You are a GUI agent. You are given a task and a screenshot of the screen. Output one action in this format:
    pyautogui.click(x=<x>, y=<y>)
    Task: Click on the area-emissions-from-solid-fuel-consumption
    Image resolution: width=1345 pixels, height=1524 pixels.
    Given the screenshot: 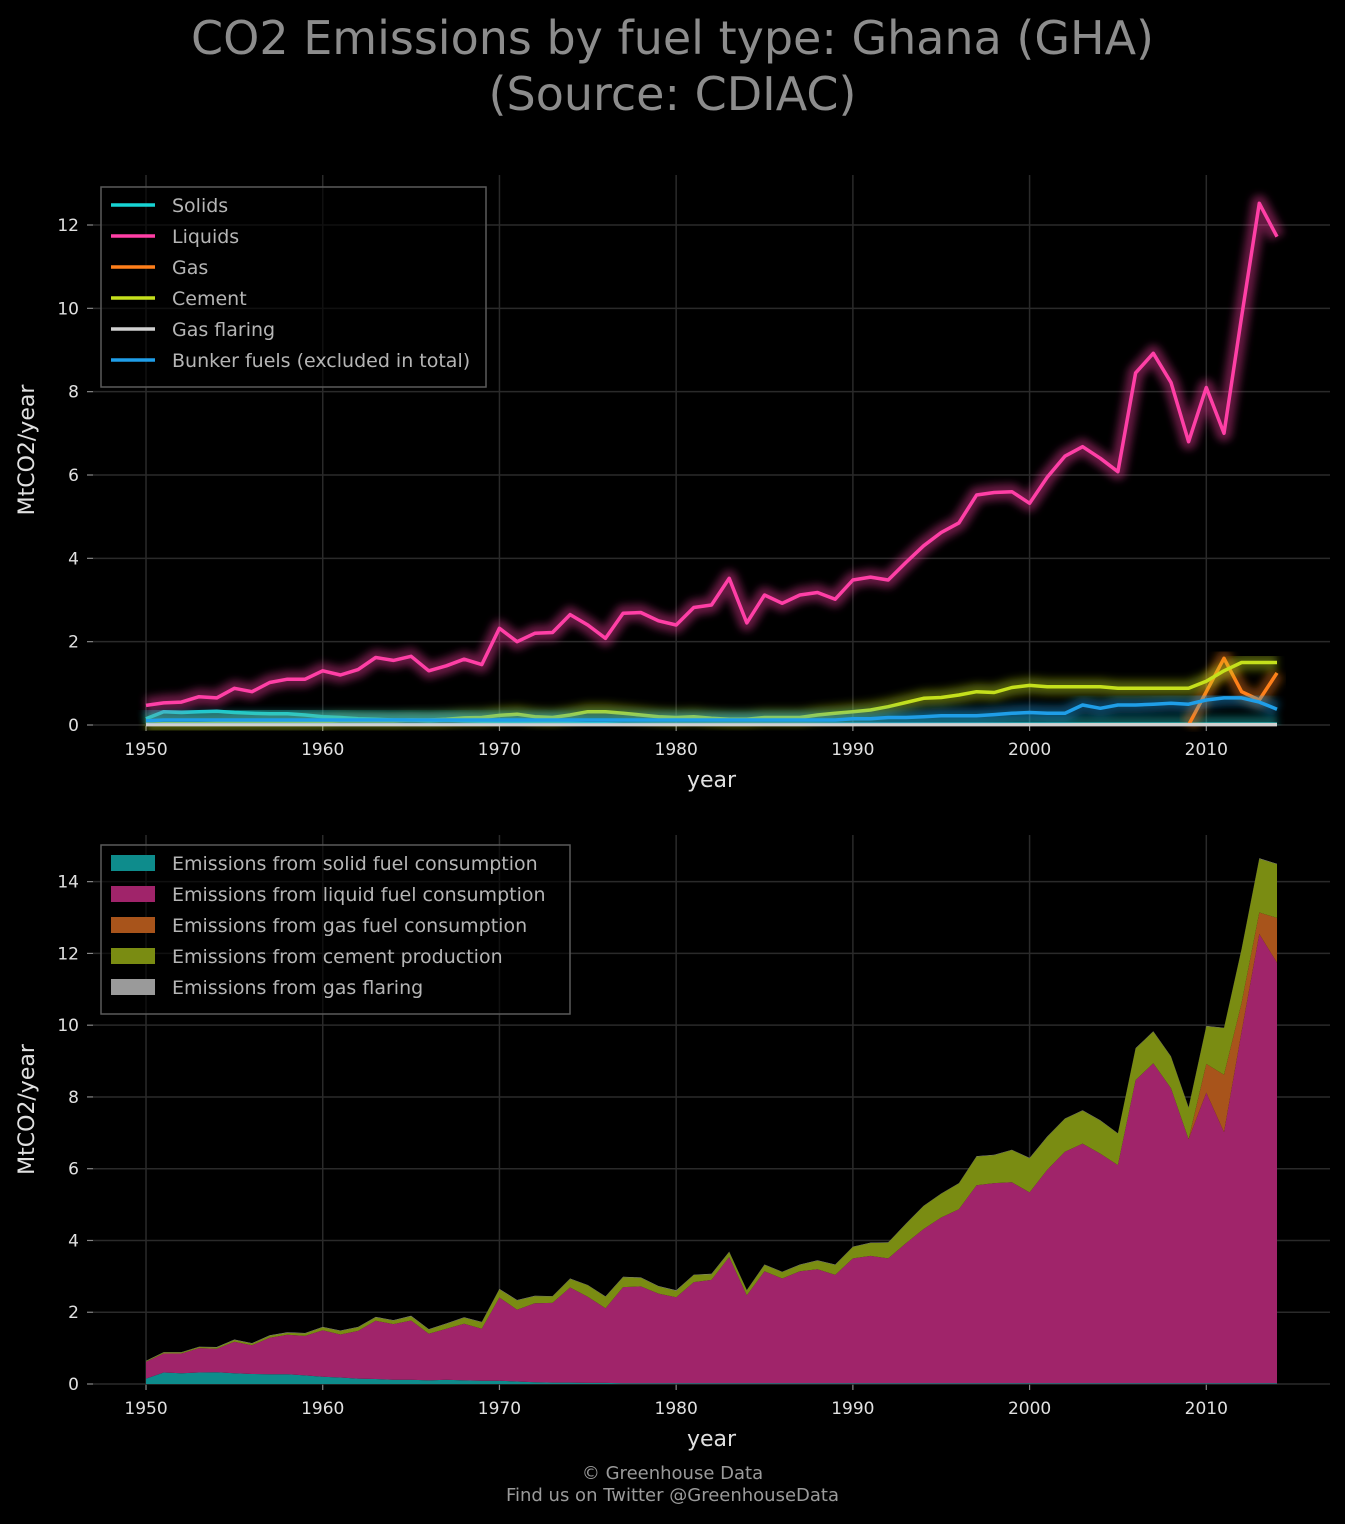 What is the action you would take?
    pyautogui.click(x=711, y=1378)
    